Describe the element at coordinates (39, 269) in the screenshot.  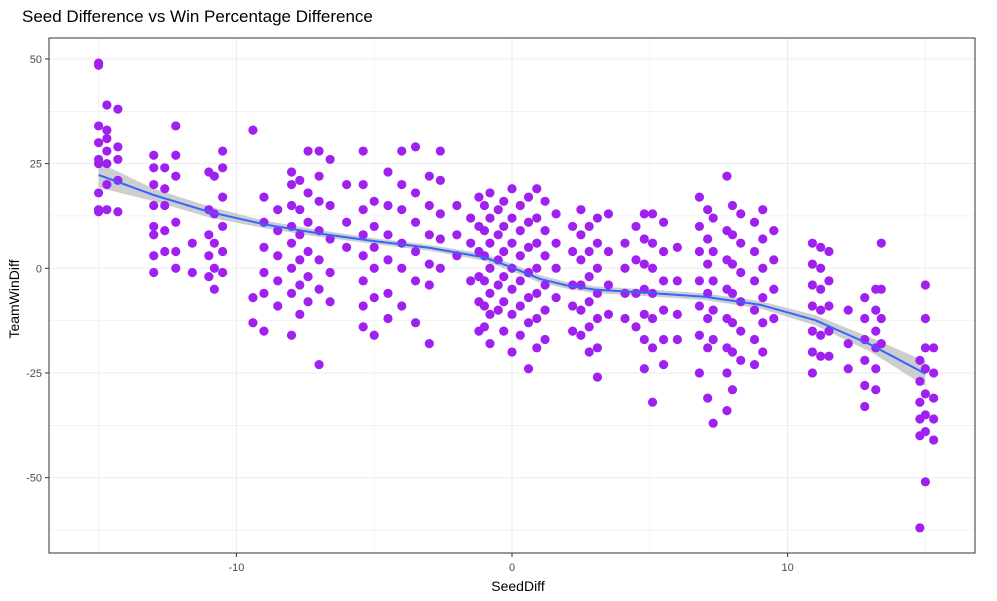
I see `y-tick-label: 0` at that location.